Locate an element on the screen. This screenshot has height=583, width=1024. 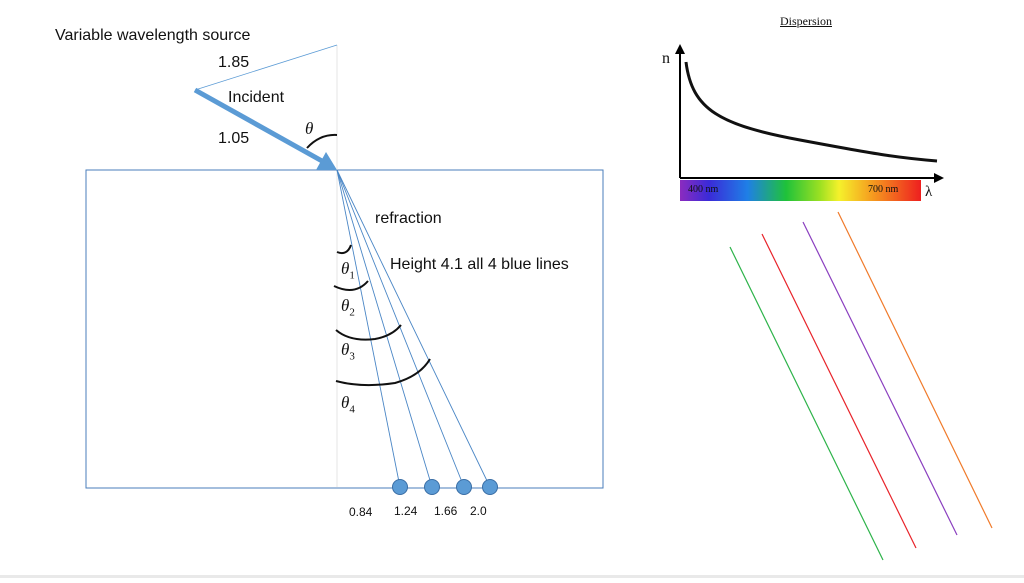
source-guide-line is located at coordinates (266, 67).